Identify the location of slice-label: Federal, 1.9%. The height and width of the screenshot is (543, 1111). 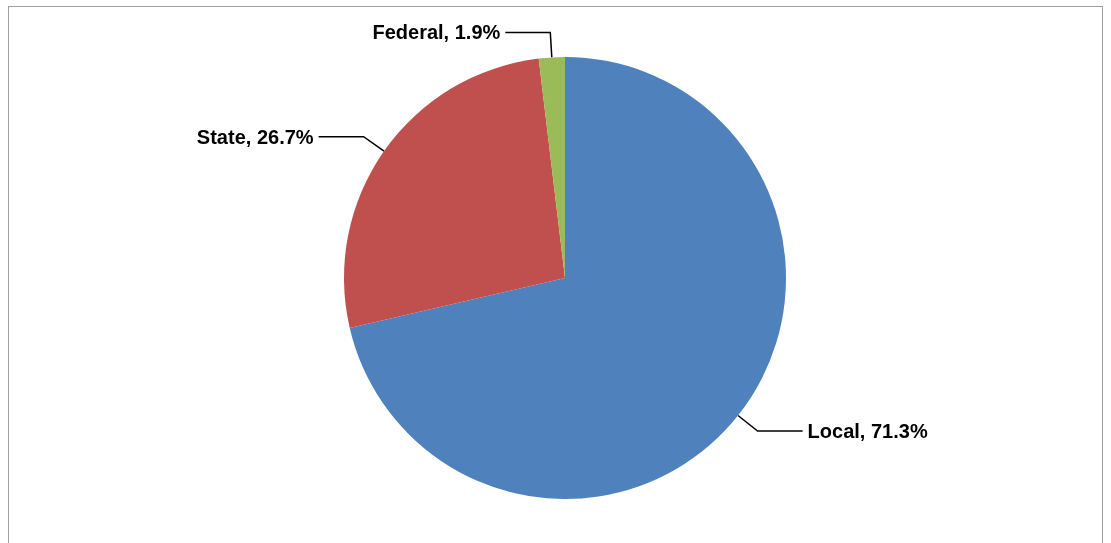
(436, 32).